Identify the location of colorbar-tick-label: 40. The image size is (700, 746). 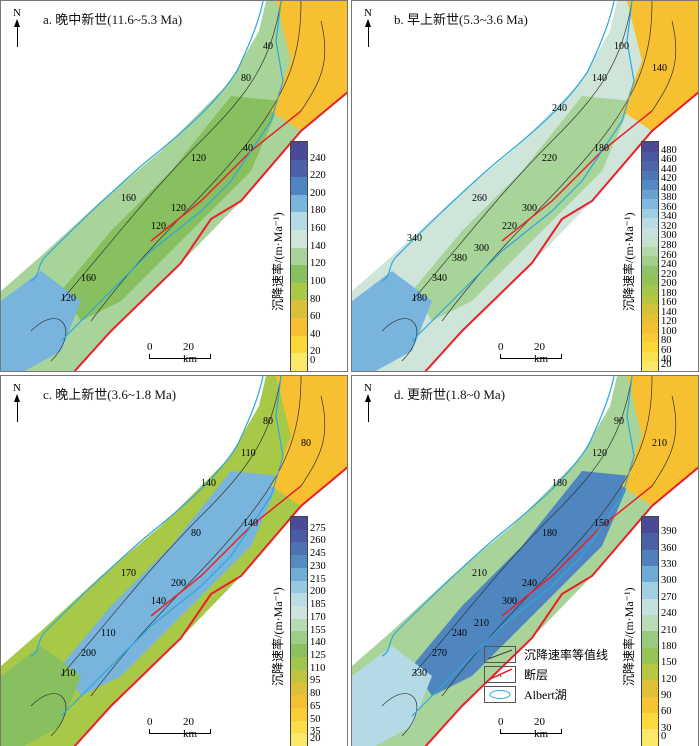
(315, 334).